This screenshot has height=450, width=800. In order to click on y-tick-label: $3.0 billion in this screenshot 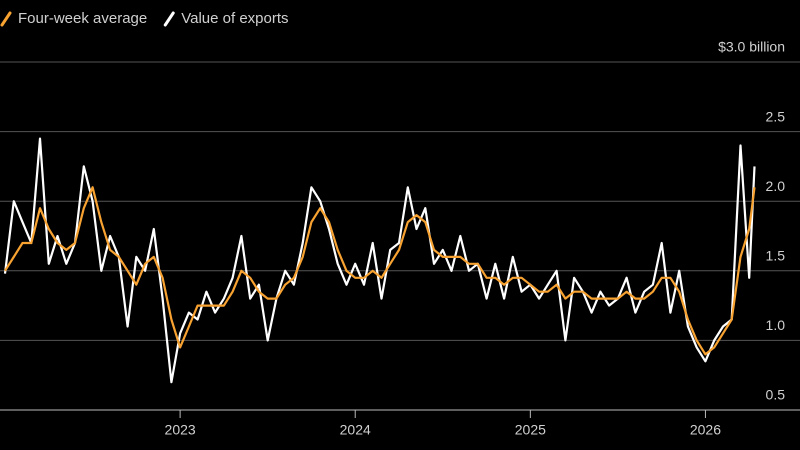, I will do `click(751, 47)`.